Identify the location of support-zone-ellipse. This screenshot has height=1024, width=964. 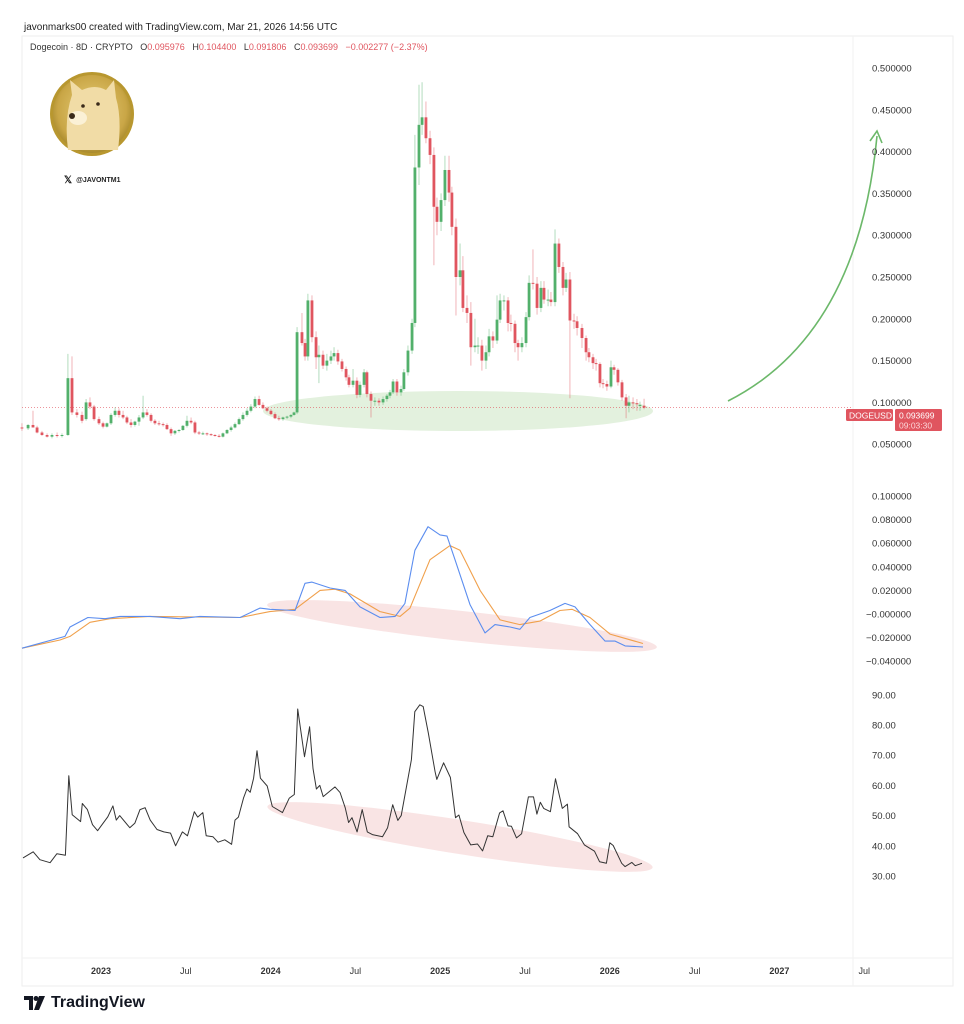
(458, 411).